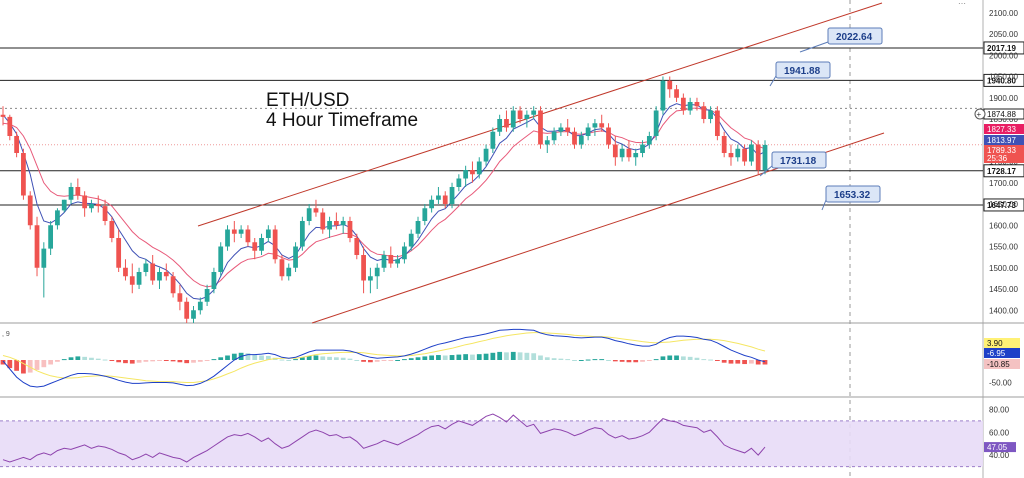  What do you see at coordinates (1003, 225) in the screenshot?
I see `price-tick-label: 1600.00` at bounding box center [1003, 225].